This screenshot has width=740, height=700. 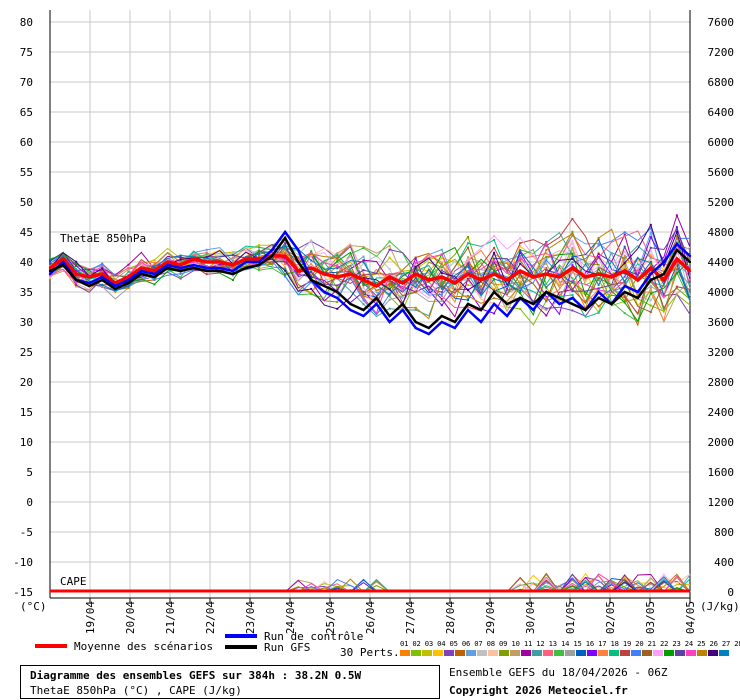 What do you see at coordinates (26, 442) in the screenshot?
I see `y-left-tick-label: 10` at bounding box center [26, 442].